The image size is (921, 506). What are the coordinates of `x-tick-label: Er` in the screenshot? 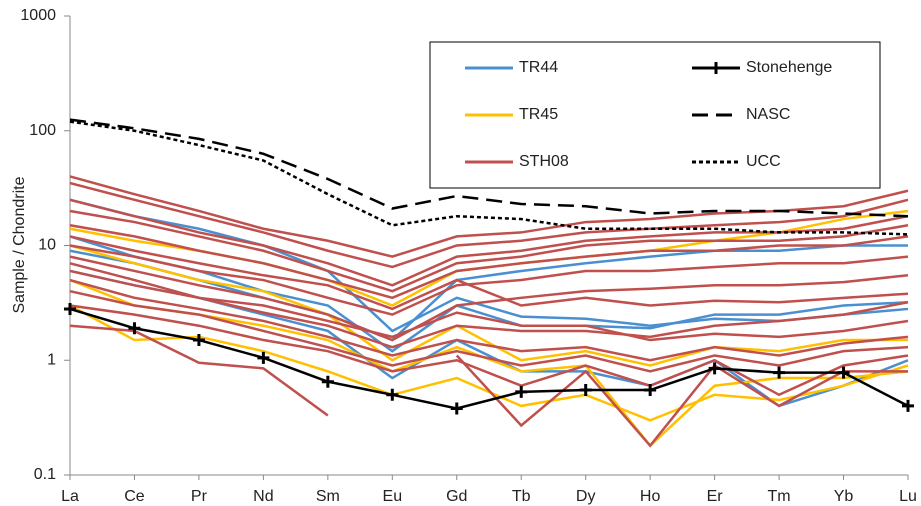 It's located at (715, 496).